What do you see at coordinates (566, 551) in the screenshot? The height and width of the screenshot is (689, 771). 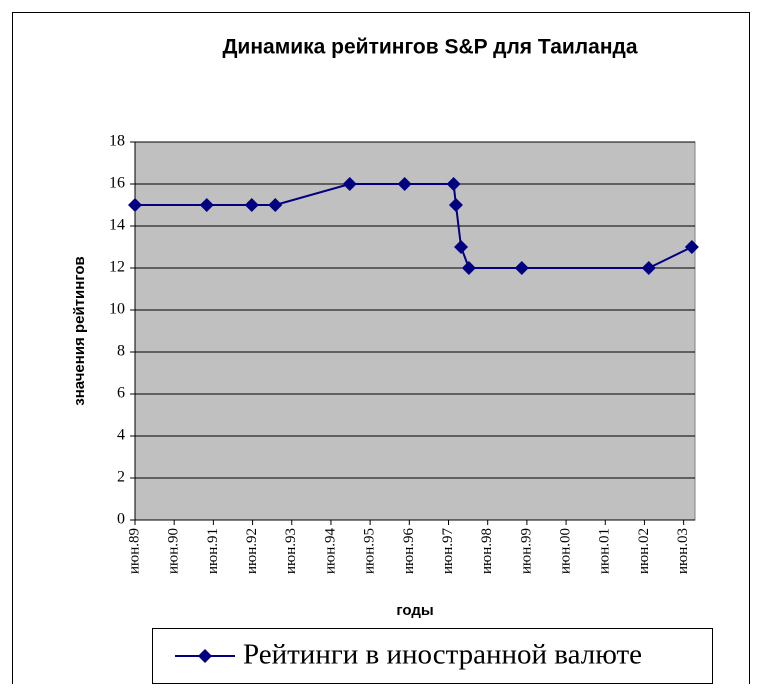 I see `x-tick-label: июн.00` at bounding box center [566, 551].